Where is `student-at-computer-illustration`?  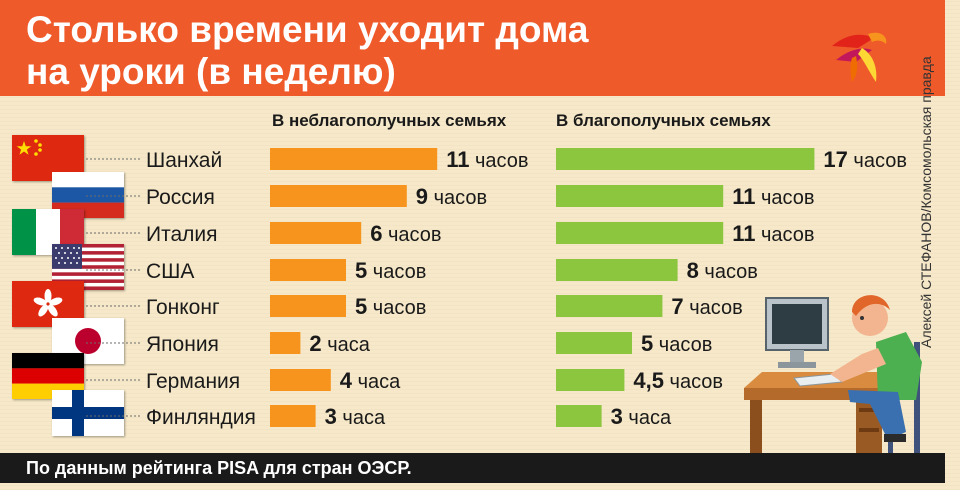 student-at-computer-illustration is located at coordinates (833, 379).